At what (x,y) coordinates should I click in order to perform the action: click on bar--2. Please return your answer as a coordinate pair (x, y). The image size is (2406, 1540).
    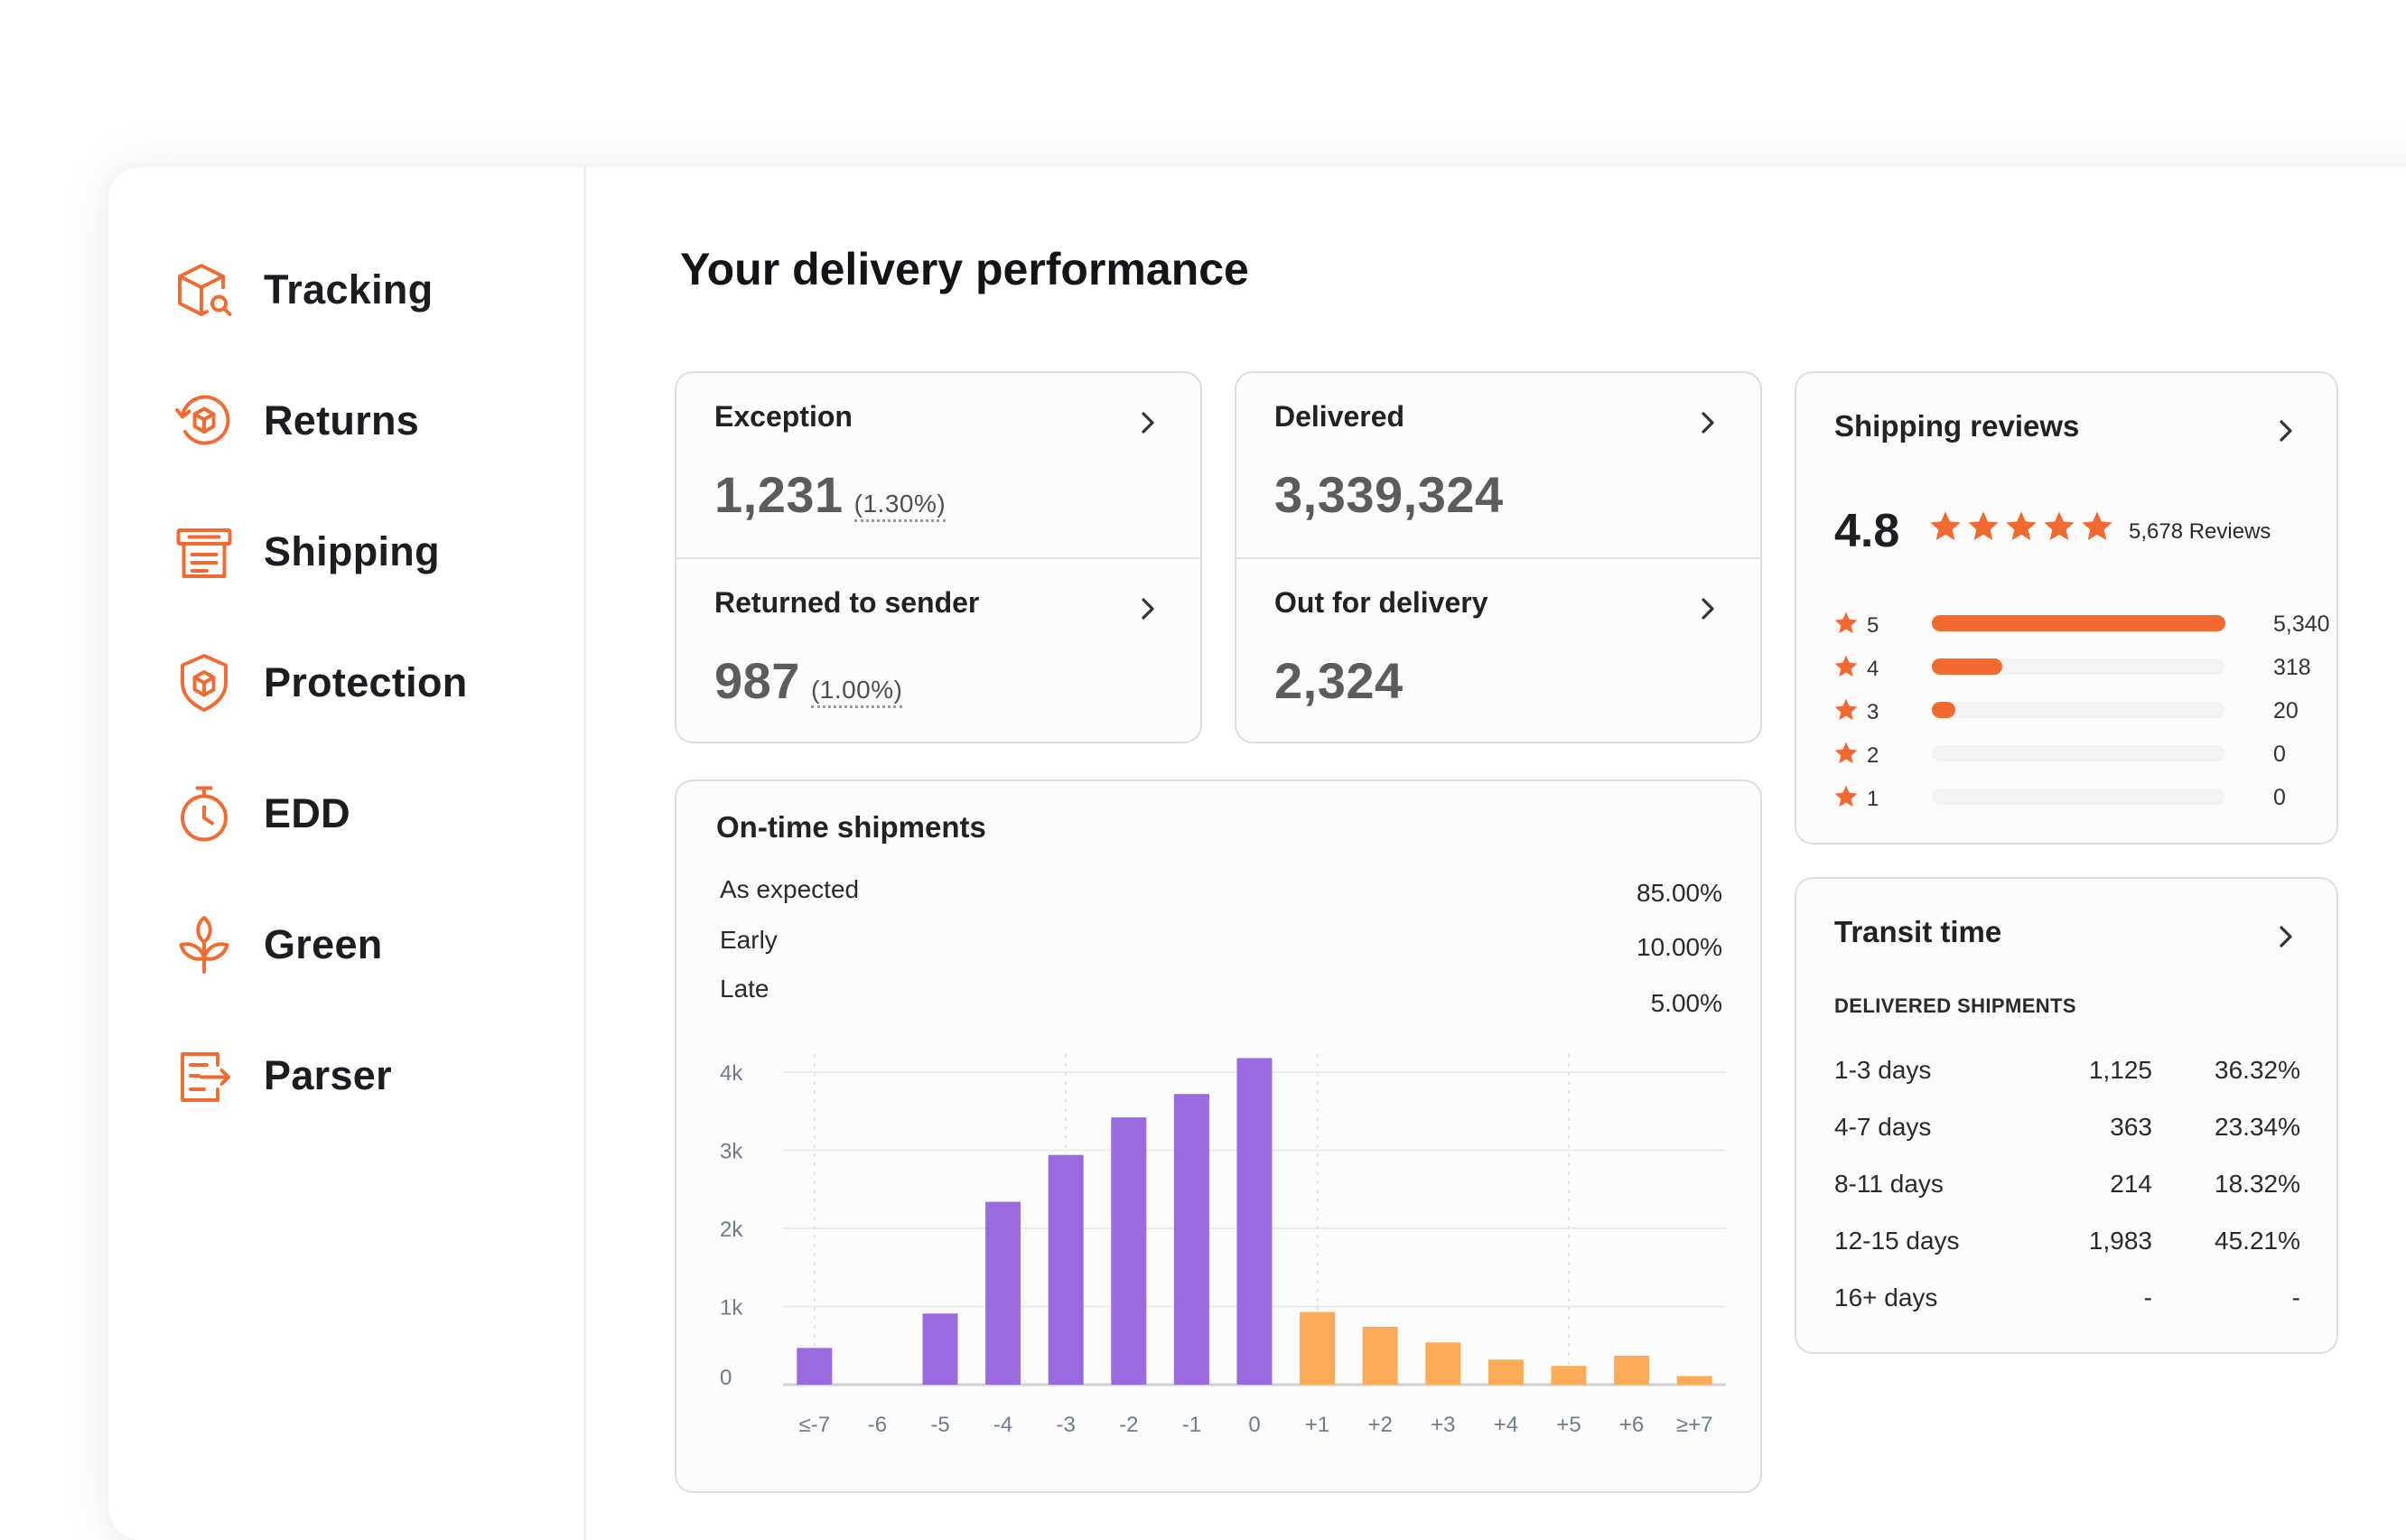
    Looking at the image, I should click on (1129, 1251).